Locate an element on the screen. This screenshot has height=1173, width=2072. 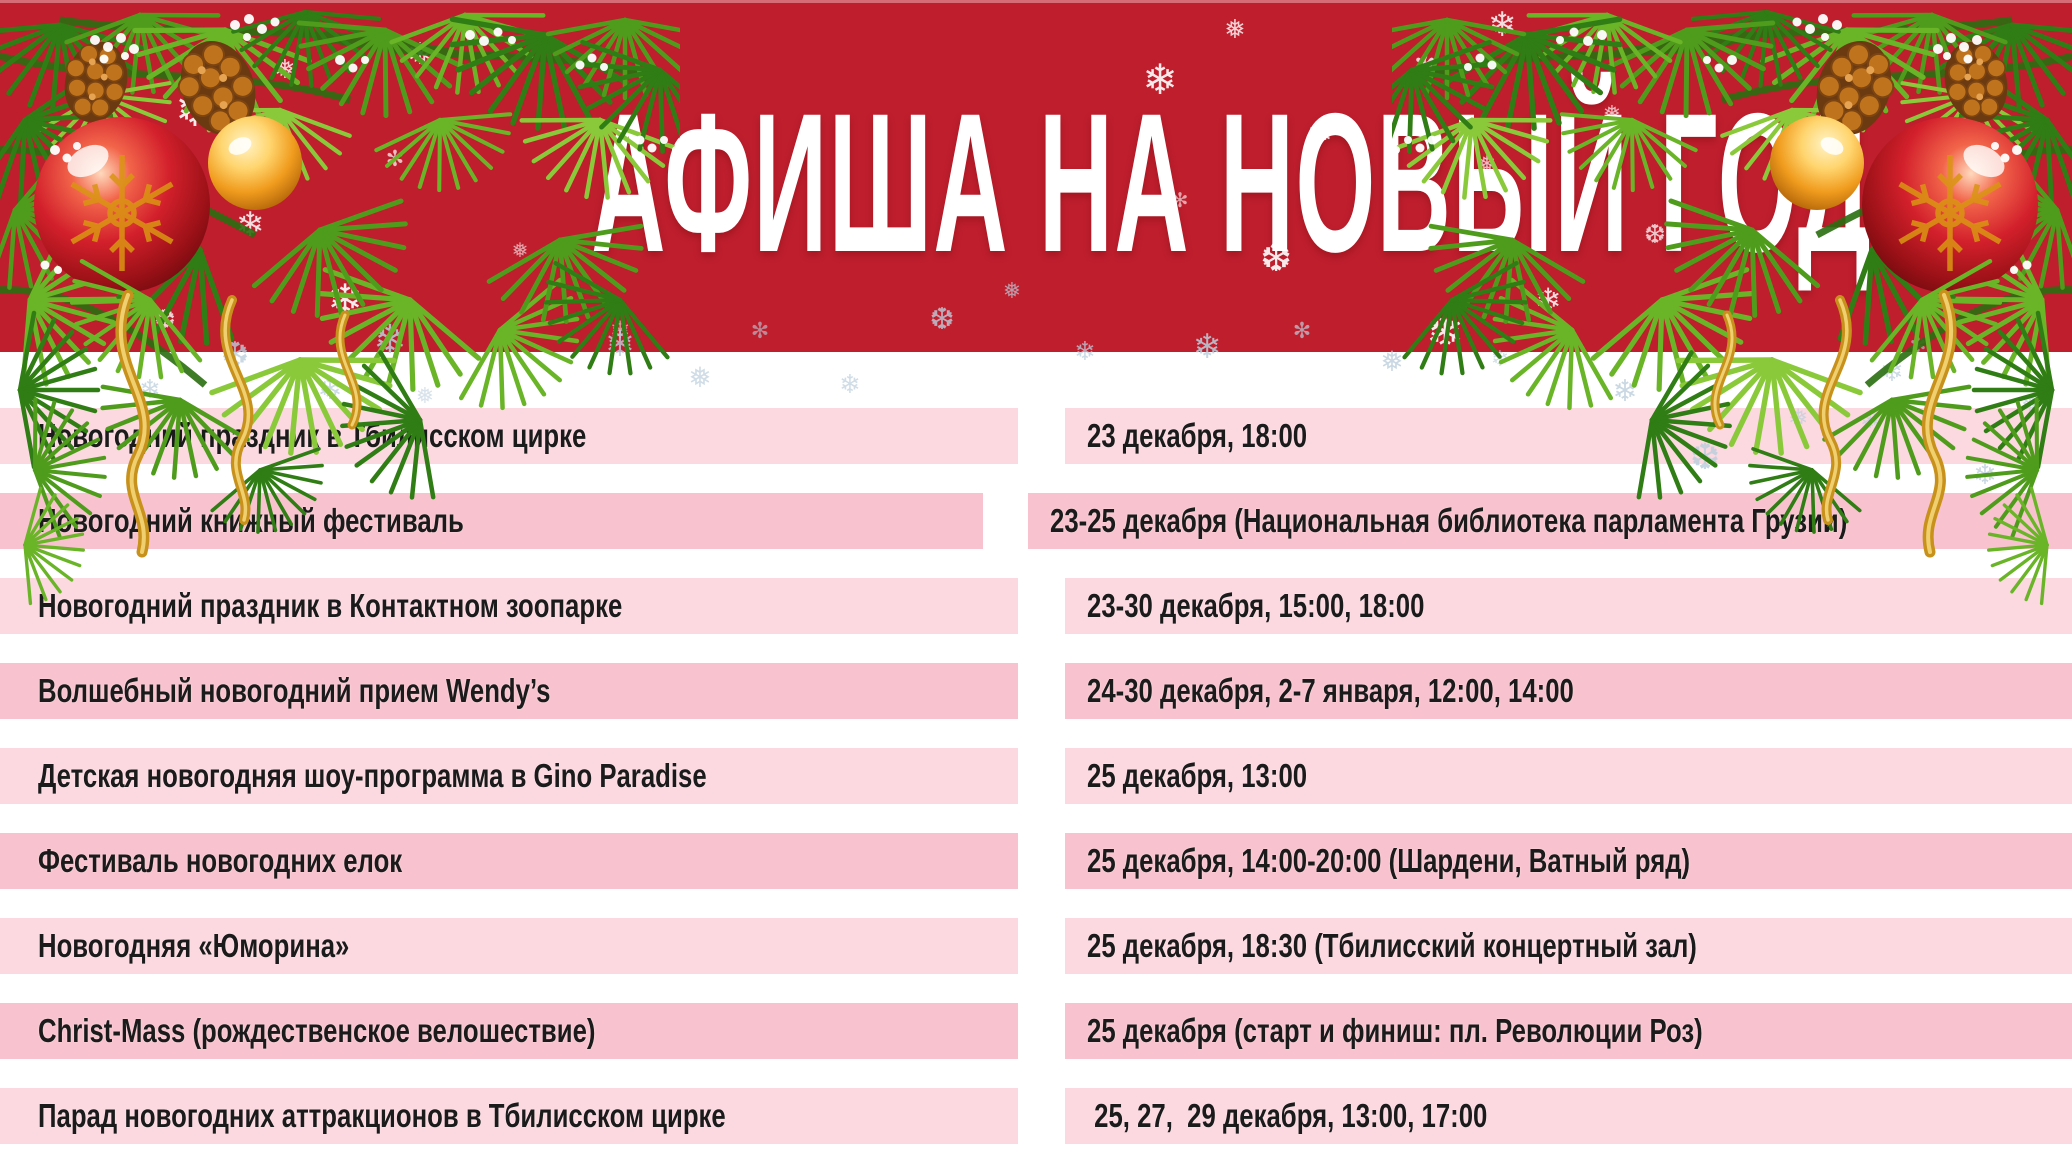
event-when-text: 23 декабря, 18:00 is located at coordinates (1197, 435).